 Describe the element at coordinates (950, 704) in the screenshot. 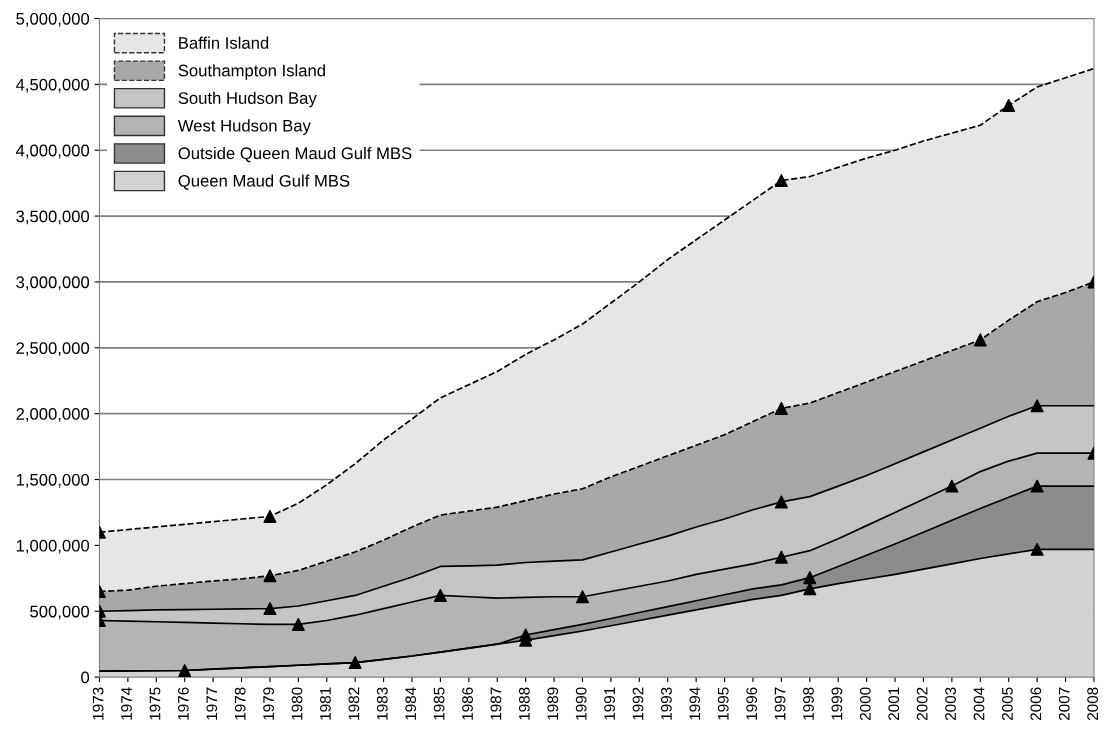

I see `x-tick-label: 2003` at that location.